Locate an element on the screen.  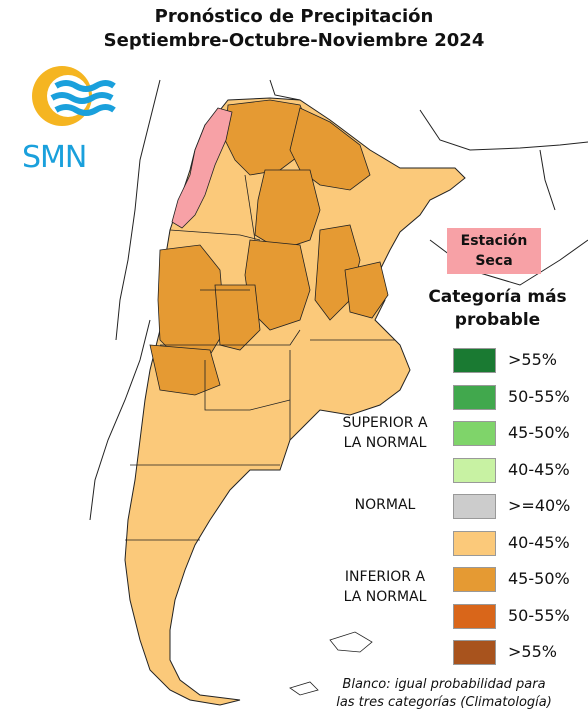
legend-group-inferior-line2: LA NORMAL is located at coordinates (385, 597).